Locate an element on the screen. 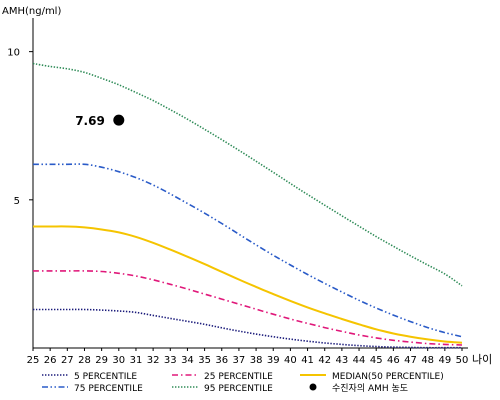  marker-point is located at coordinates (119, 120).